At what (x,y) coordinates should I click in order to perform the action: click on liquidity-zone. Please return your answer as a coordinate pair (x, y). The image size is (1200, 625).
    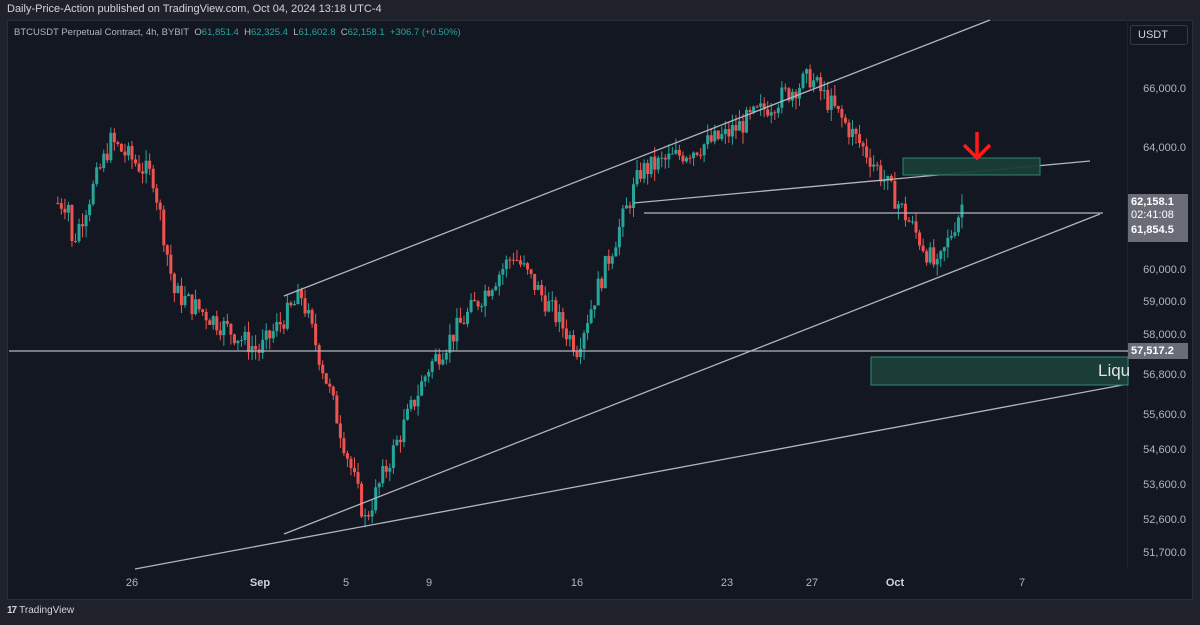
    Looking at the image, I should click on (999, 371).